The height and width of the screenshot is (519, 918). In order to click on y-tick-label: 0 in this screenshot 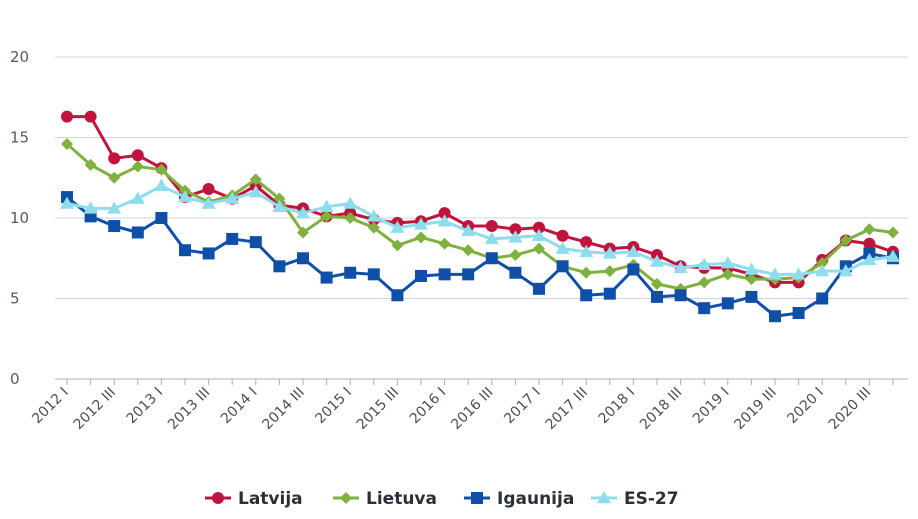, I will do `click(15, 379)`.